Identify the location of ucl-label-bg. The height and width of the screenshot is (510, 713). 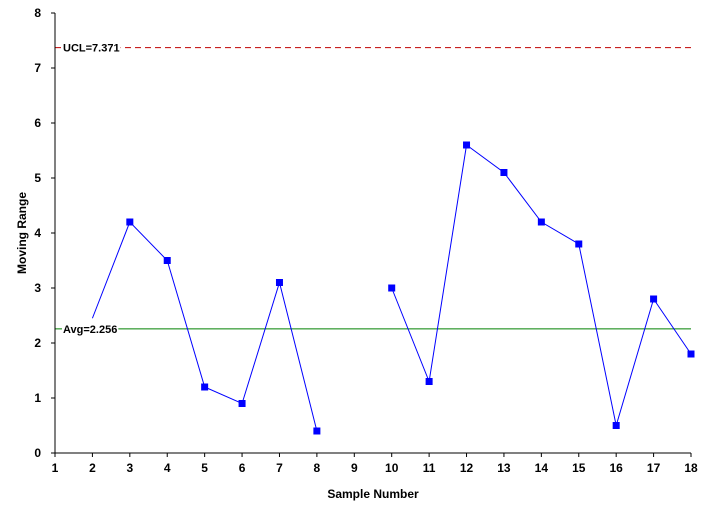
(91, 48).